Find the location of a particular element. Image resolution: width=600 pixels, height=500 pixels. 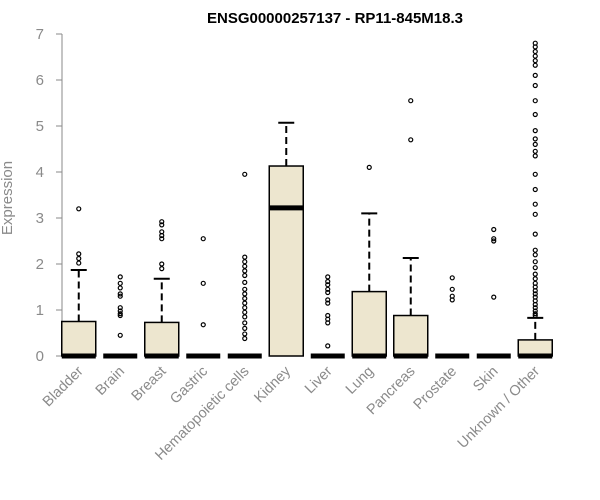

box-lung is located at coordinates (369, 261).